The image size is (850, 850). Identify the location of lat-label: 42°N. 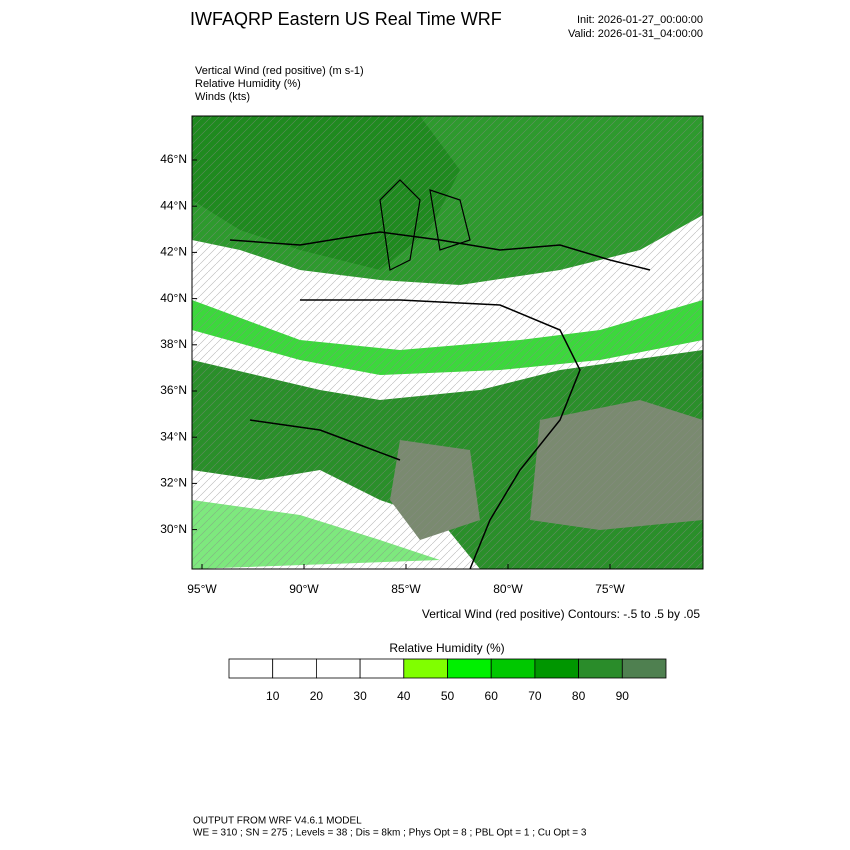
(173, 252).